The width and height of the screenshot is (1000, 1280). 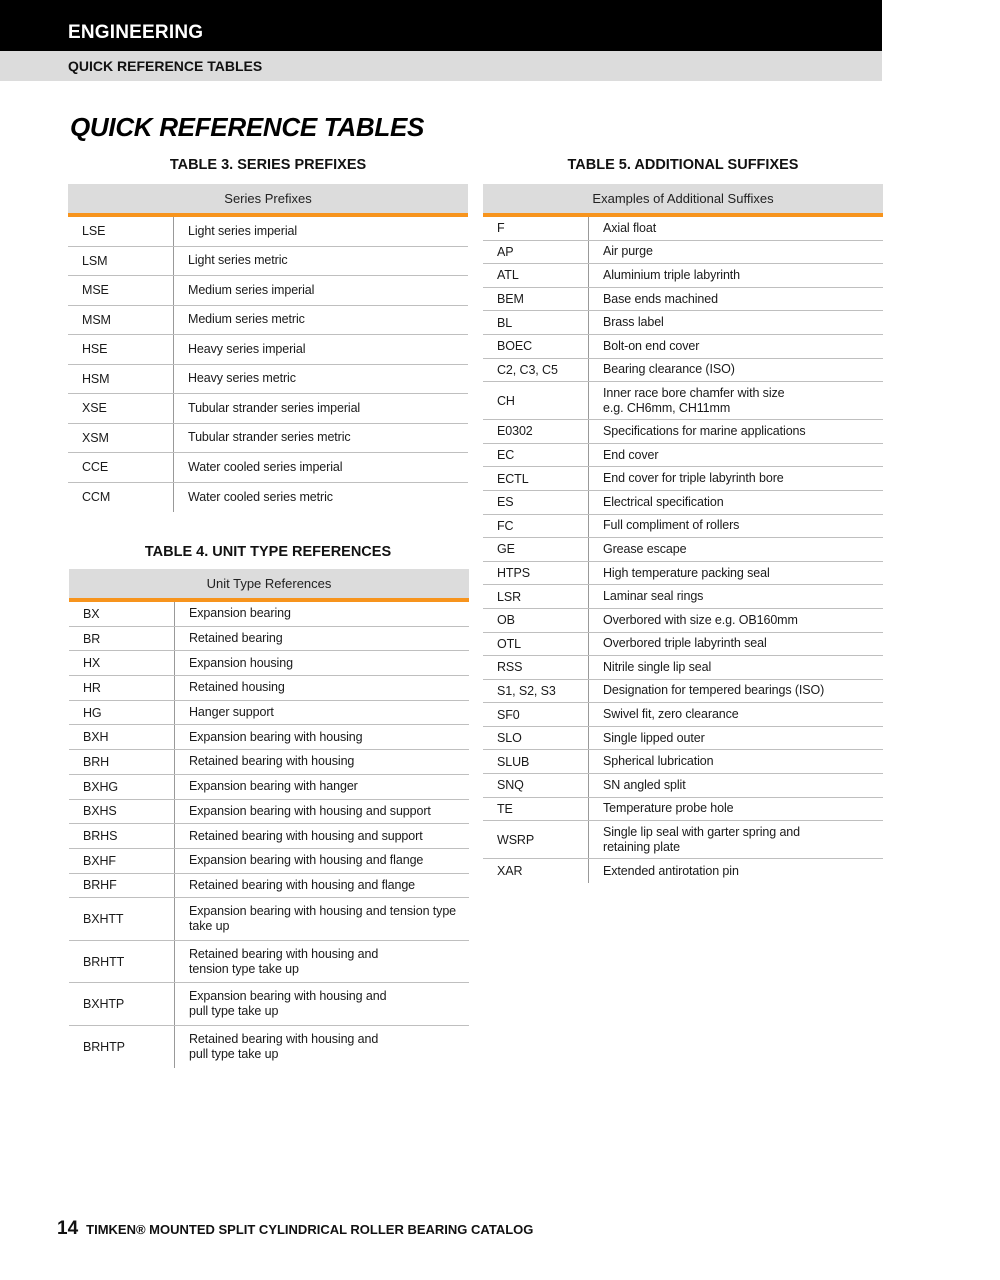 I want to click on row-description: Retained bearing, so click(x=236, y=638).